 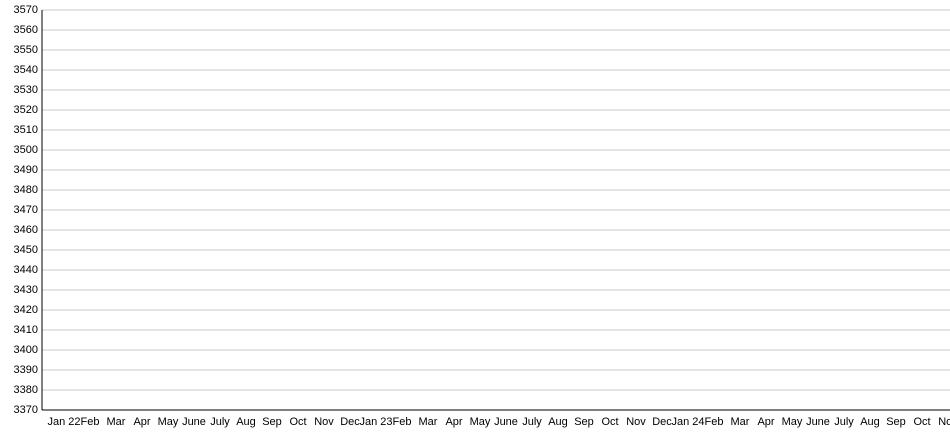 I want to click on y-tick-label: 3380, so click(x=26, y=390).